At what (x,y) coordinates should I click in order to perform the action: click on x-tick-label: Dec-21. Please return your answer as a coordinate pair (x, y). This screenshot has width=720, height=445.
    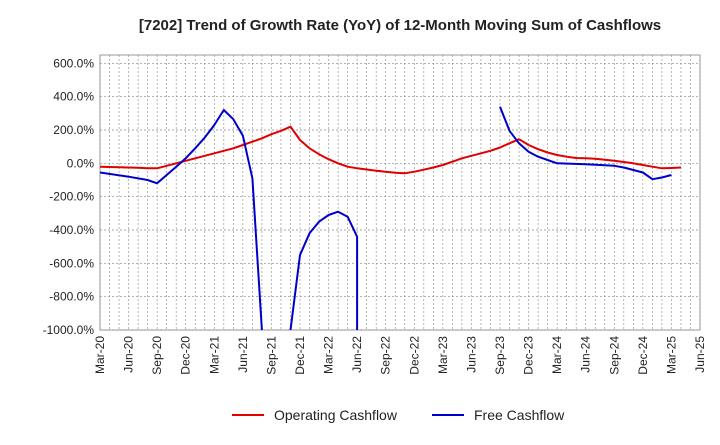
    Looking at the image, I should click on (300, 355).